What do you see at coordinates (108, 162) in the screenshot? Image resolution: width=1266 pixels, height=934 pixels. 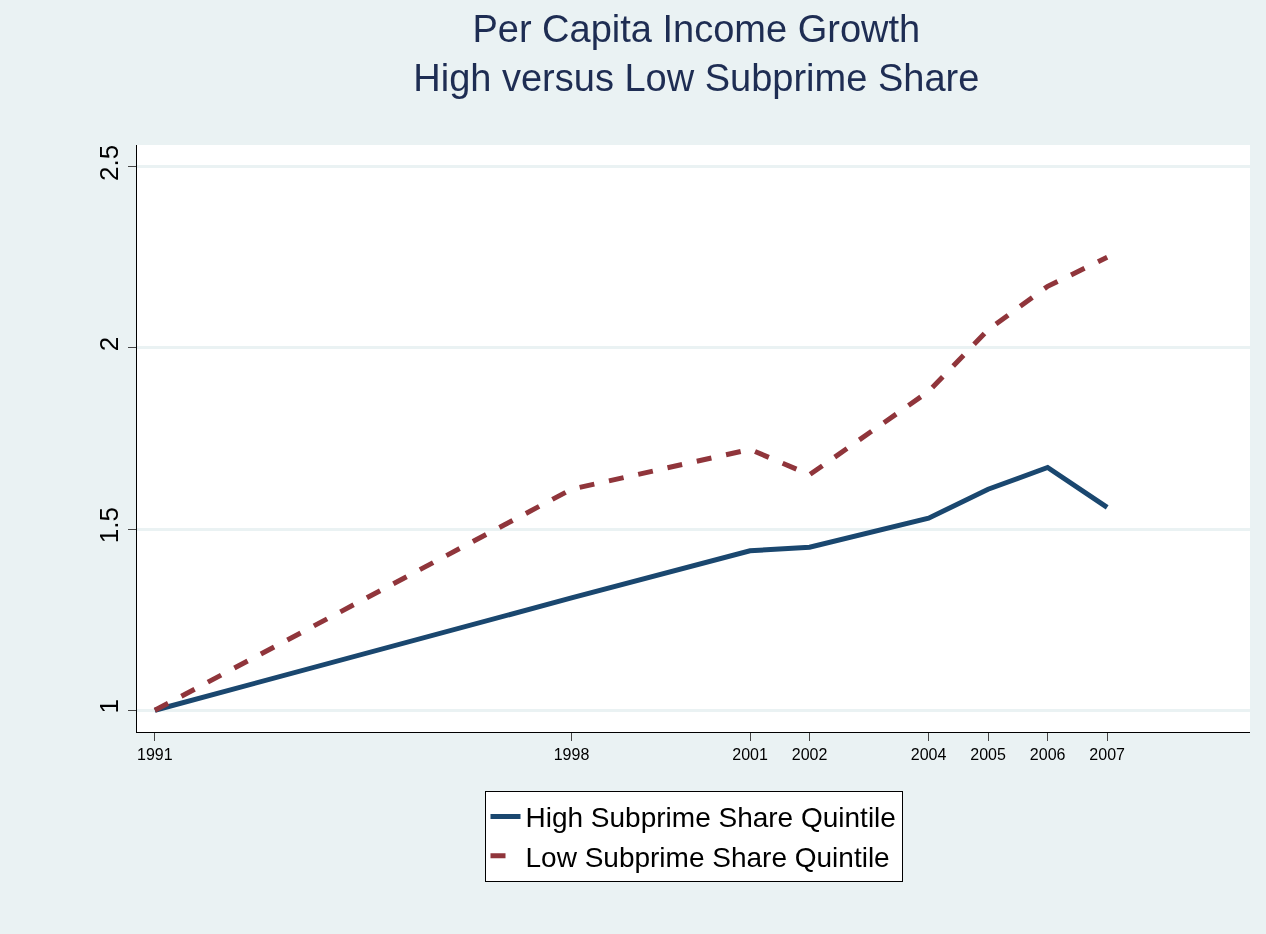 I see `y-tick-label: 2.5` at bounding box center [108, 162].